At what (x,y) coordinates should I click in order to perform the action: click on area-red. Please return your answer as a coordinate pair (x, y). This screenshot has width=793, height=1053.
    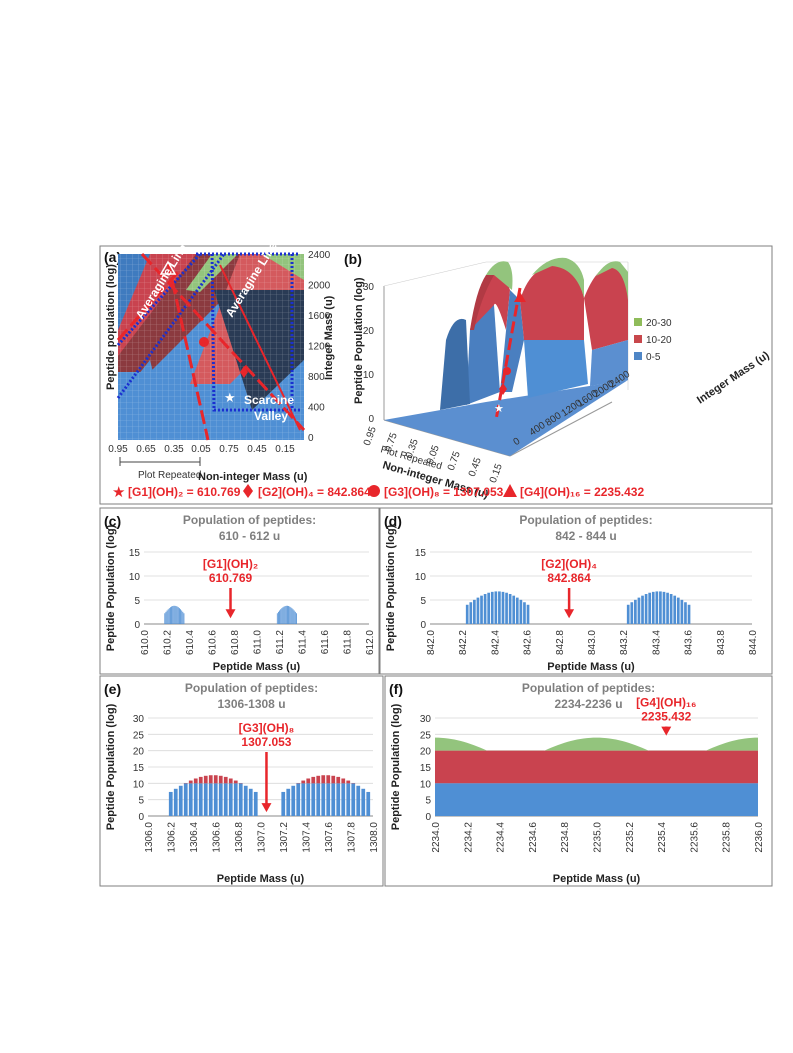
    Looking at the image, I should click on (596, 767).